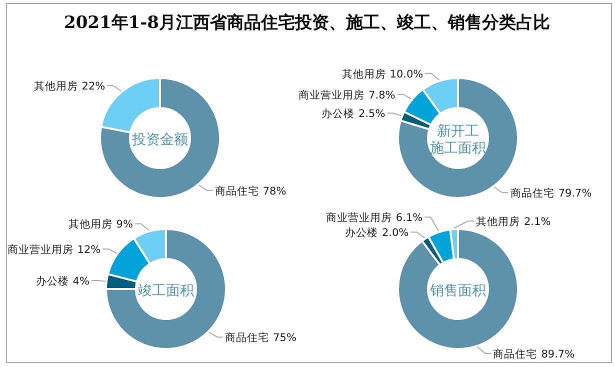 This screenshot has width=615, height=367. I want to click on data-label: 10.0%, so click(407, 74).